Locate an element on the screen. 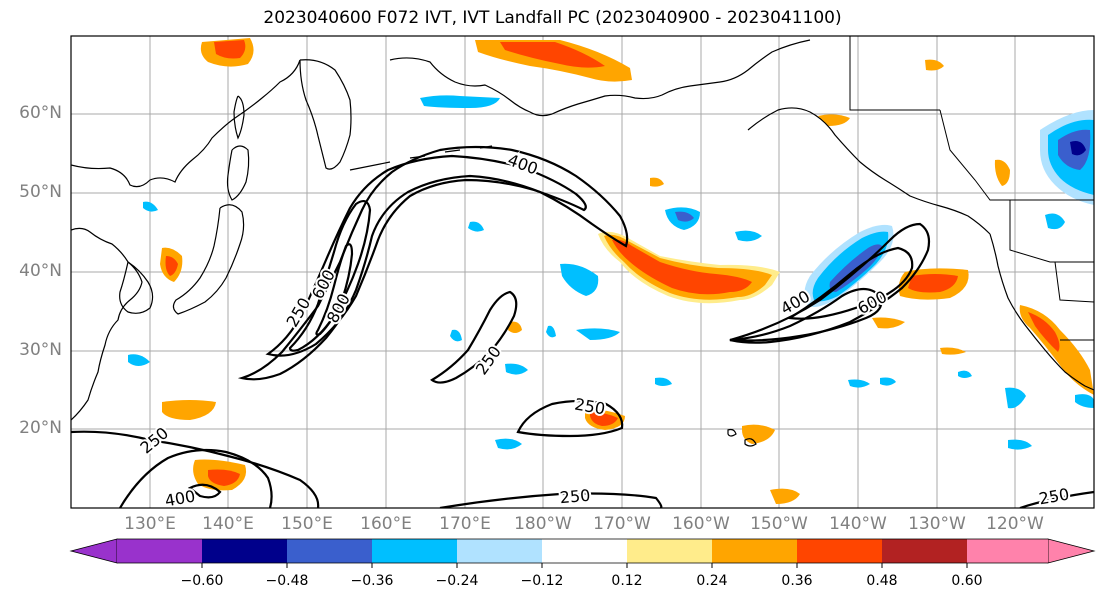 This screenshot has height=601, width=1105. patch-baja-coast is located at coordinates (1056, 350).